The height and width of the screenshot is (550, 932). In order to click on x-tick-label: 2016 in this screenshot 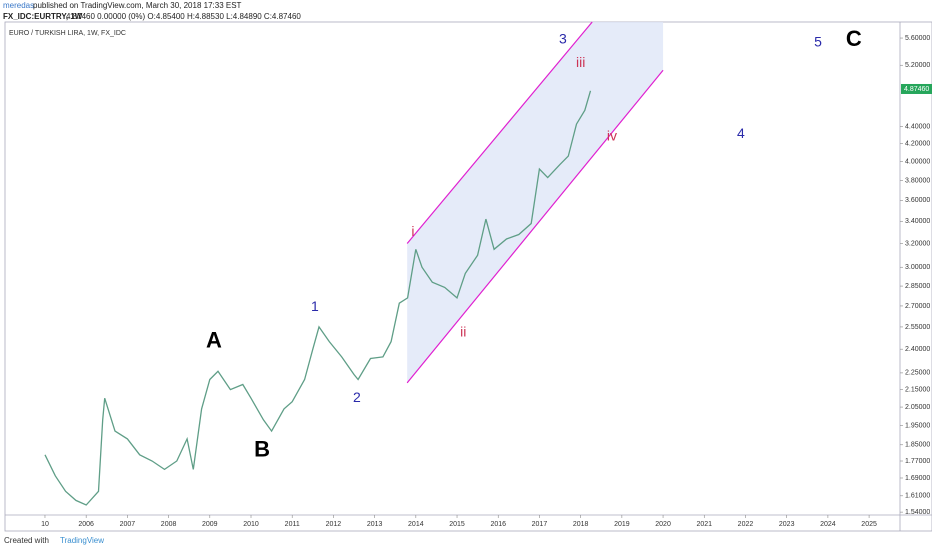, I will do `click(498, 524)`.